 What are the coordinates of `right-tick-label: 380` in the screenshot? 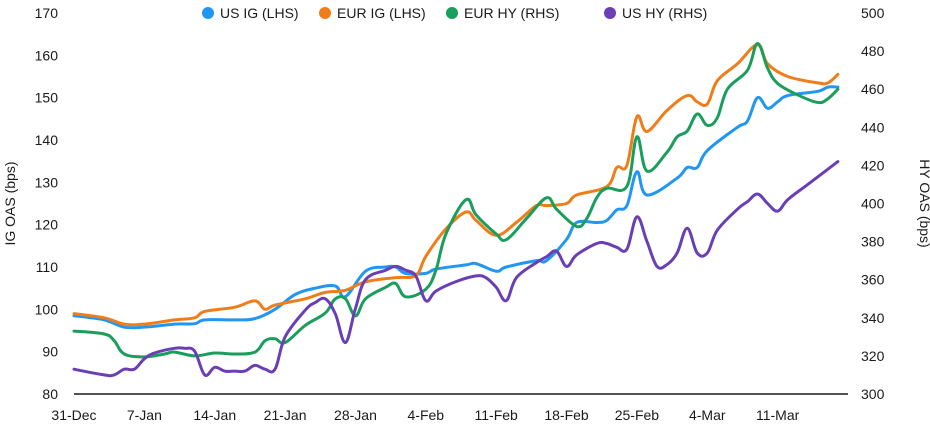 It's located at (873, 242).